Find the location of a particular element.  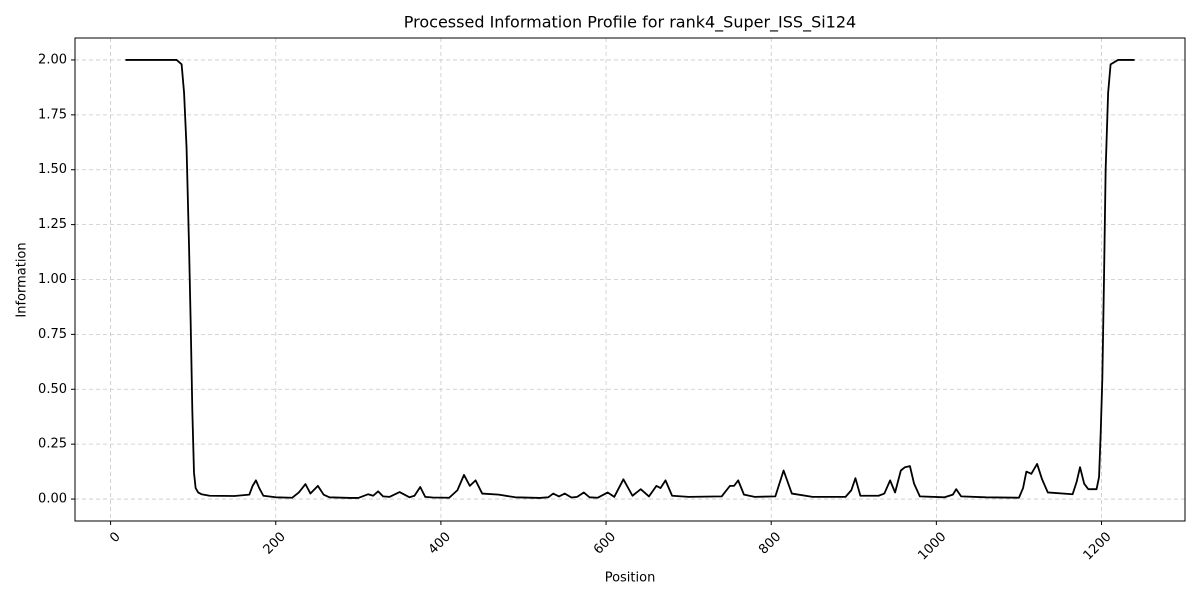

y-tick-label: 1.50 is located at coordinates (52, 169).